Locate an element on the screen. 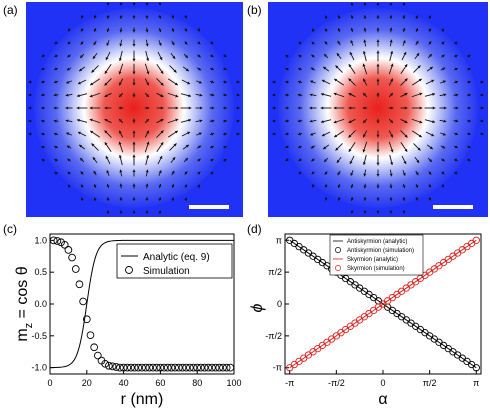  panel-d-x-axis-label: α is located at coordinates (382, 399).